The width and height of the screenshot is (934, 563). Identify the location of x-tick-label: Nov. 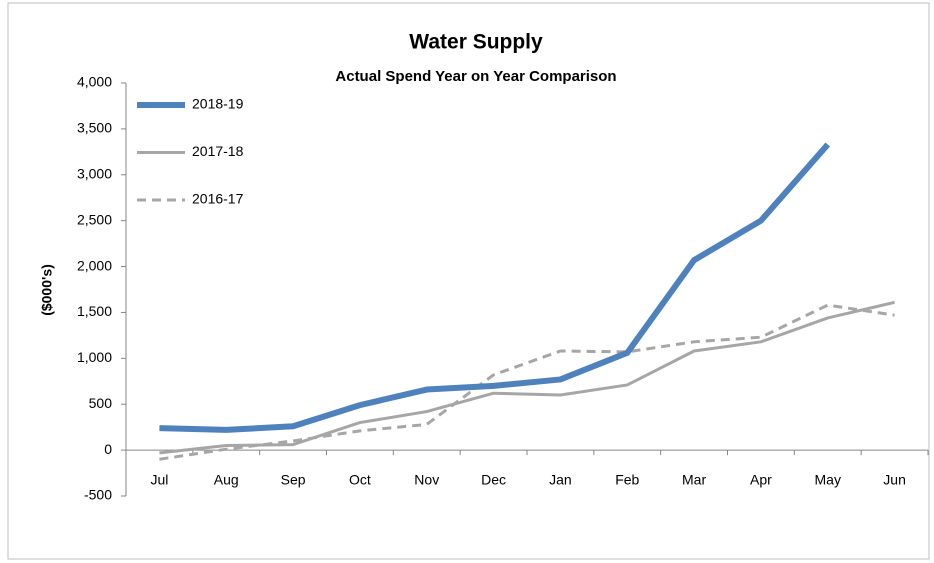
(426, 480).